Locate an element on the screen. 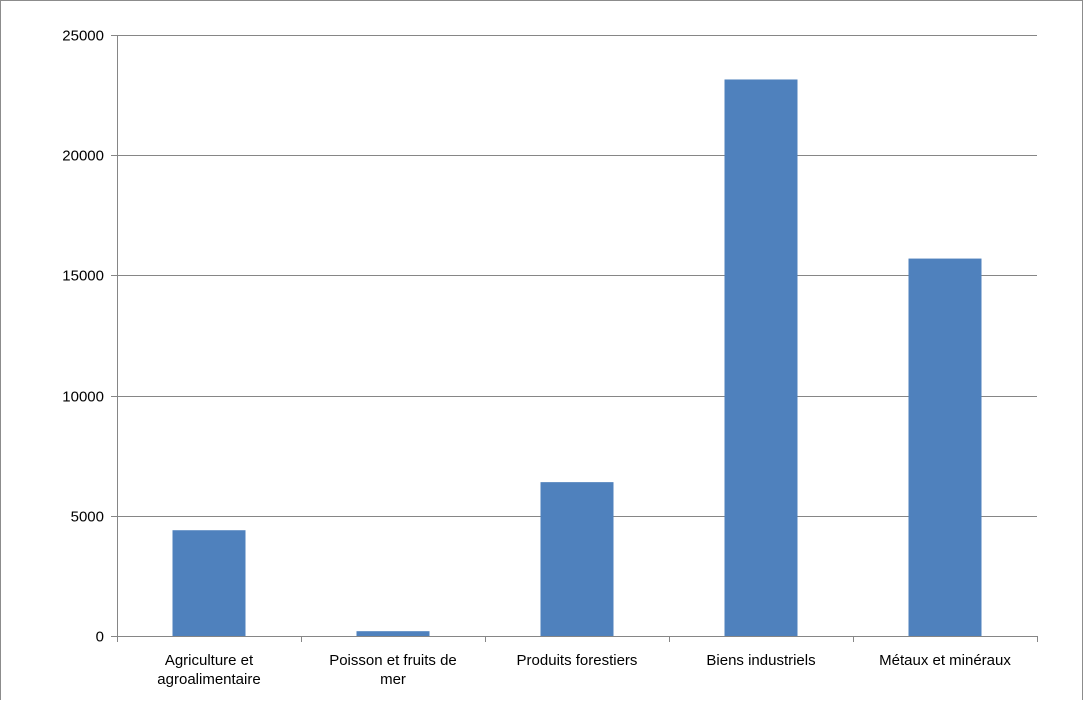 This screenshot has height=701, width=1083. x-tick-label: Biens industriels is located at coordinates (760, 660).